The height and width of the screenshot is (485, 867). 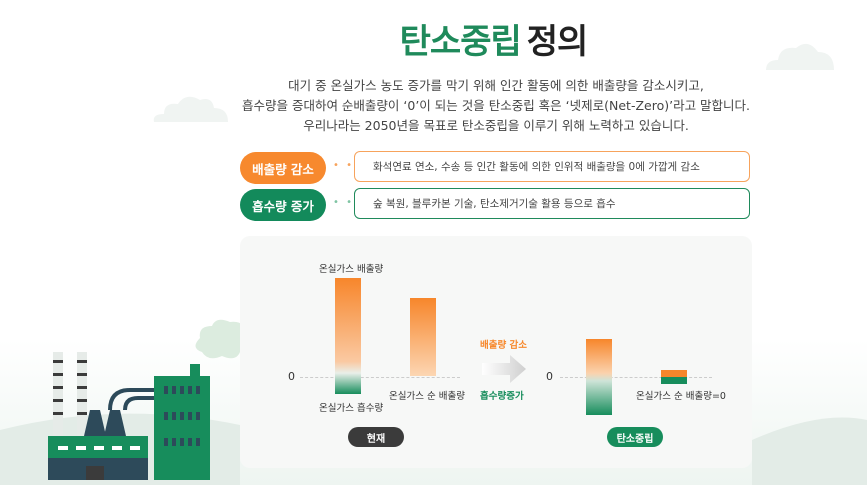 What do you see at coordinates (800, 56) in the screenshot?
I see `cloud-right` at bounding box center [800, 56].